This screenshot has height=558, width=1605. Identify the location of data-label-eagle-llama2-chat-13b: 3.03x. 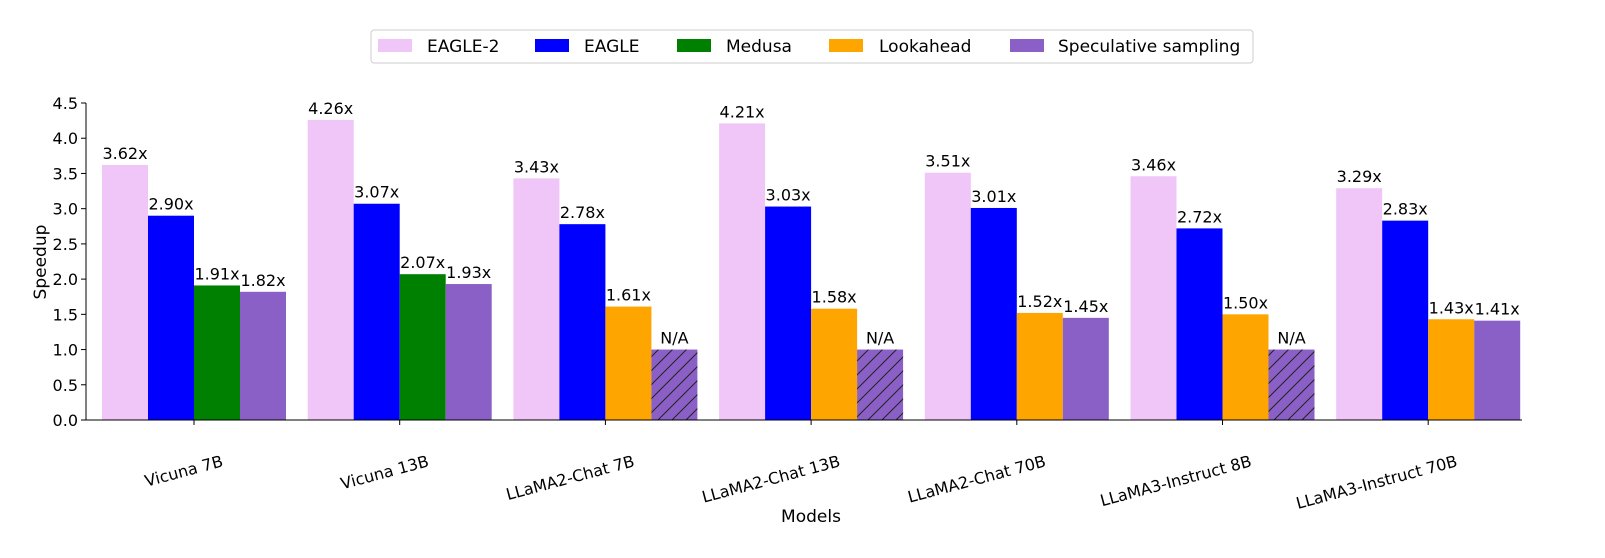
(788, 195).